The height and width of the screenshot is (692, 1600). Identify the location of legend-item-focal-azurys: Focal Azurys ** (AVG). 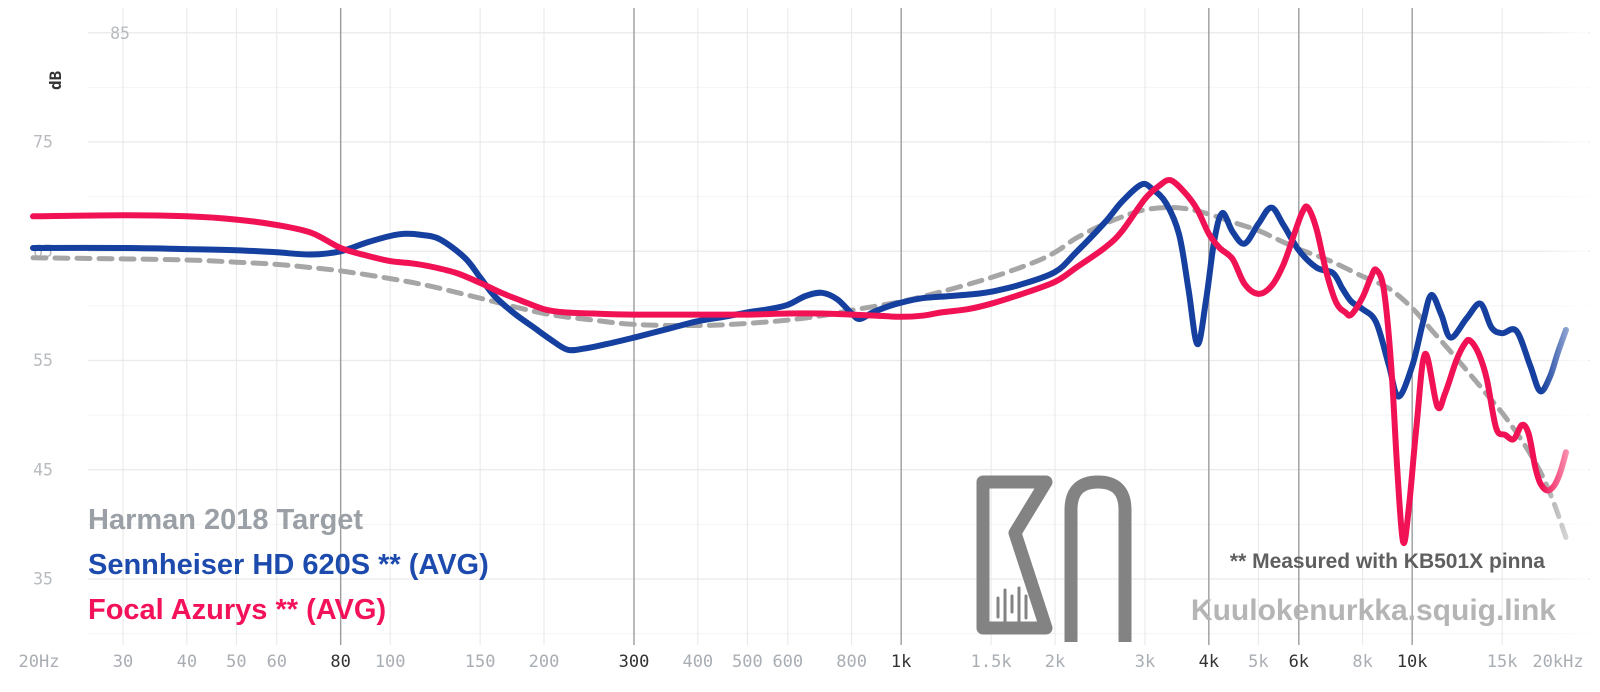
(288, 610).